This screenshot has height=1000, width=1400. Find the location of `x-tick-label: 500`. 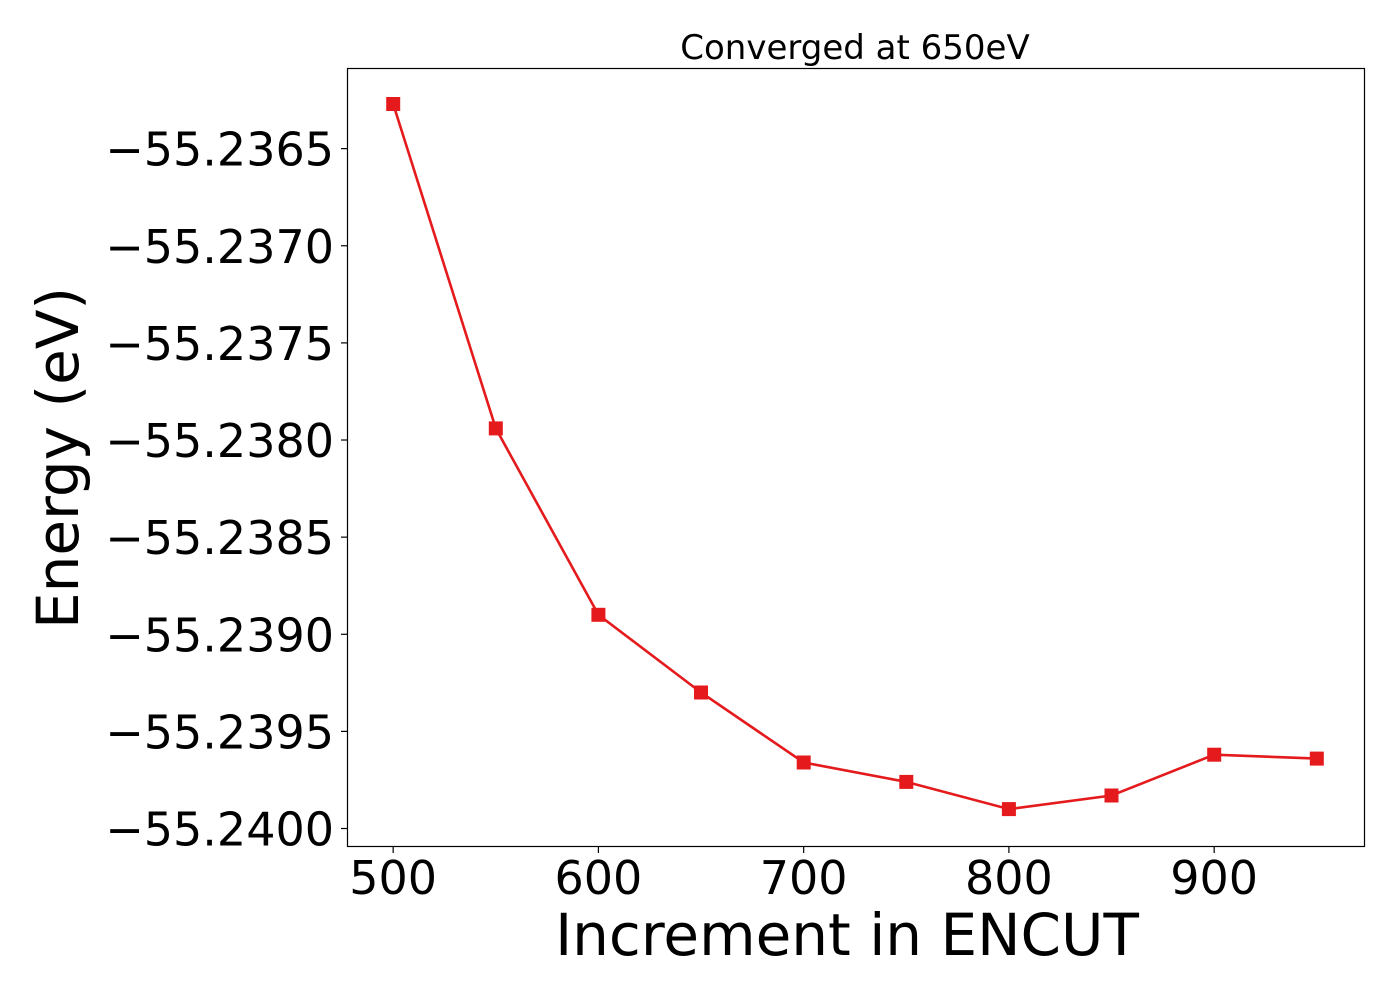

x-tick-label: 500 is located at coordinates (393, 878).